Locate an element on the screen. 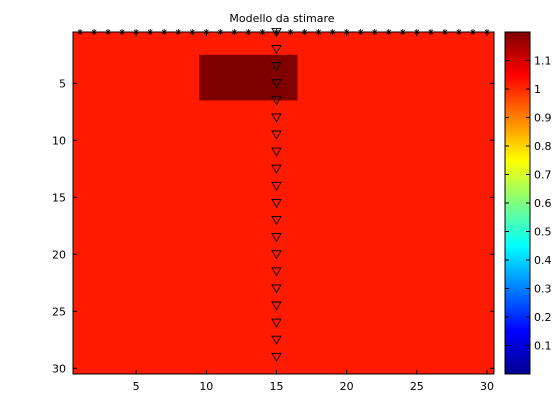  colorbar-tick-label: 0.9 is located at coordinates (543, 118).